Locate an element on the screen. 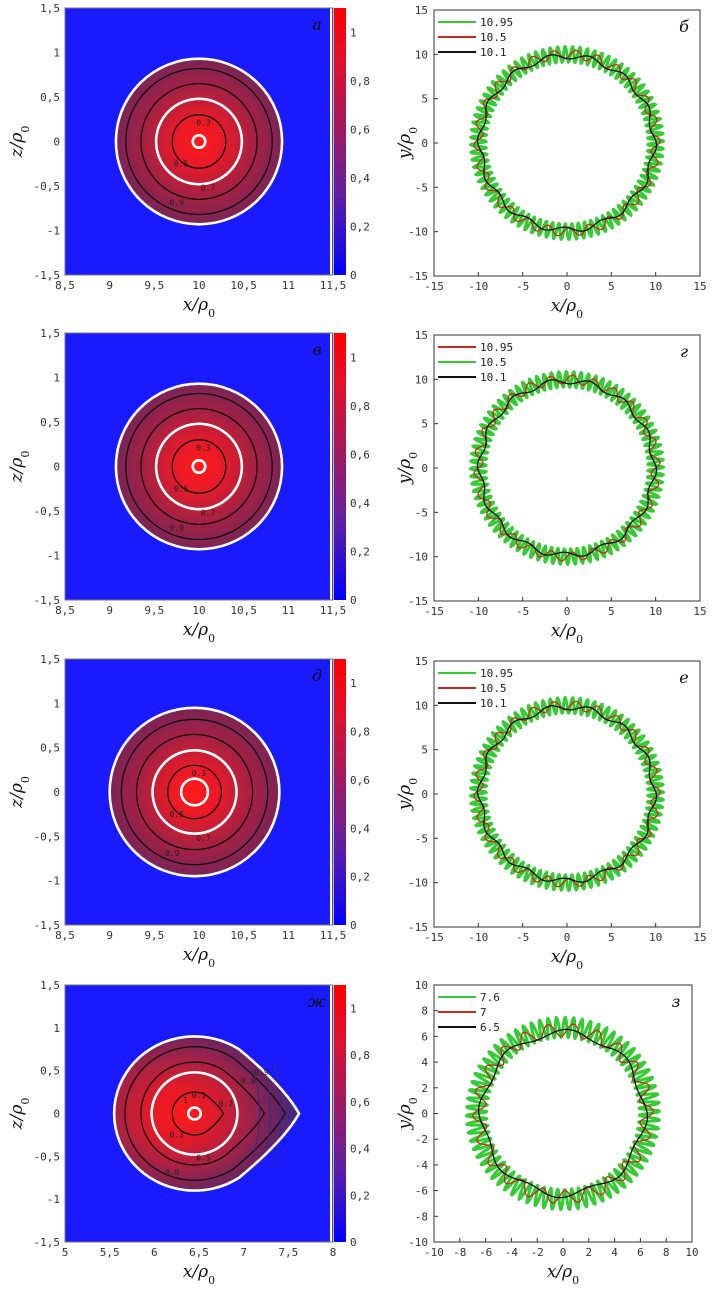  panel-letter: е is located at coordinates (683, 677).